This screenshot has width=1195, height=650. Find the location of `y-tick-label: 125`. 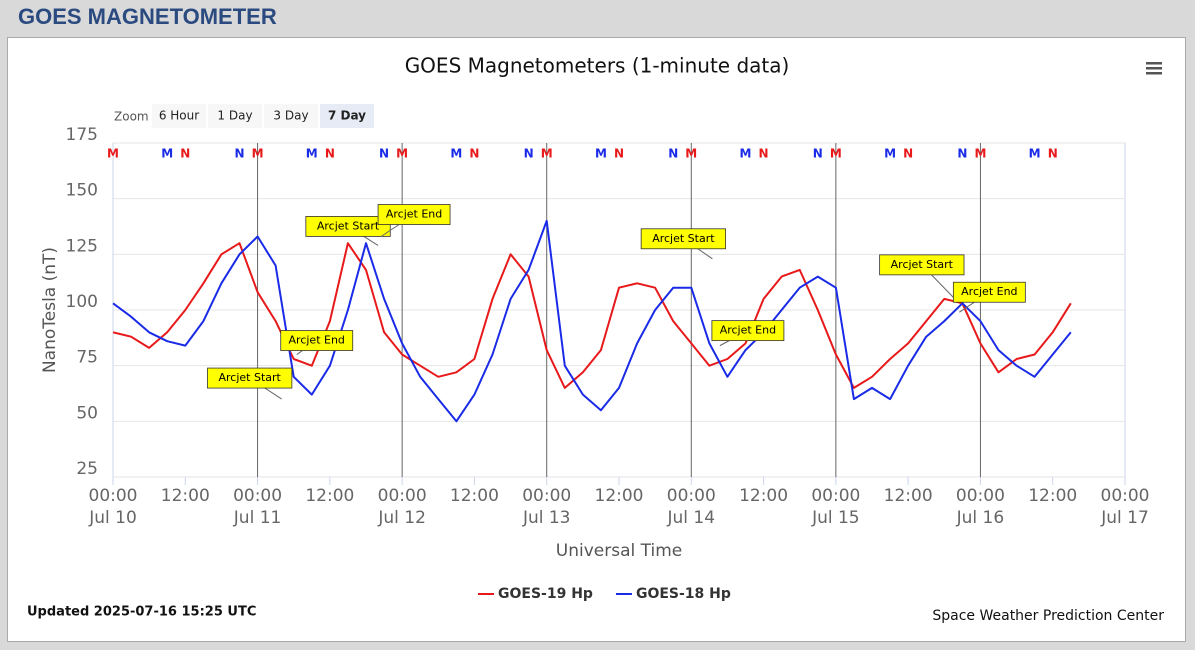

y-tick-label: 125 is located at coordinates (82, 246).